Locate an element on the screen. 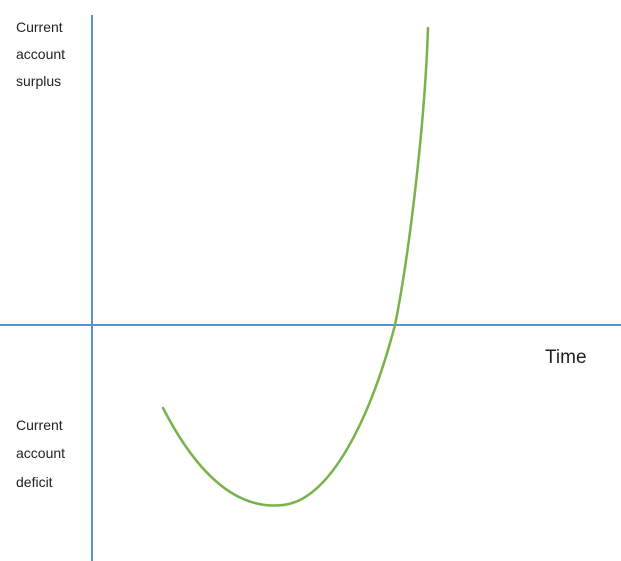  deficit-label-line: deficit is located at coordinates (34, 482).